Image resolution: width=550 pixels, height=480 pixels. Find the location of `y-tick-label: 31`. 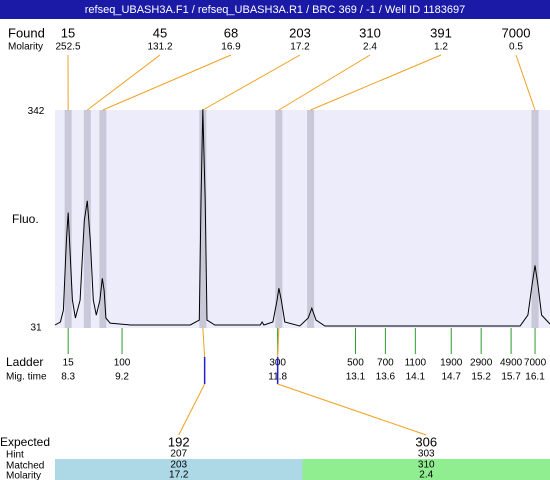

y-tick-label: 31 is located at coordinates (36, 328).